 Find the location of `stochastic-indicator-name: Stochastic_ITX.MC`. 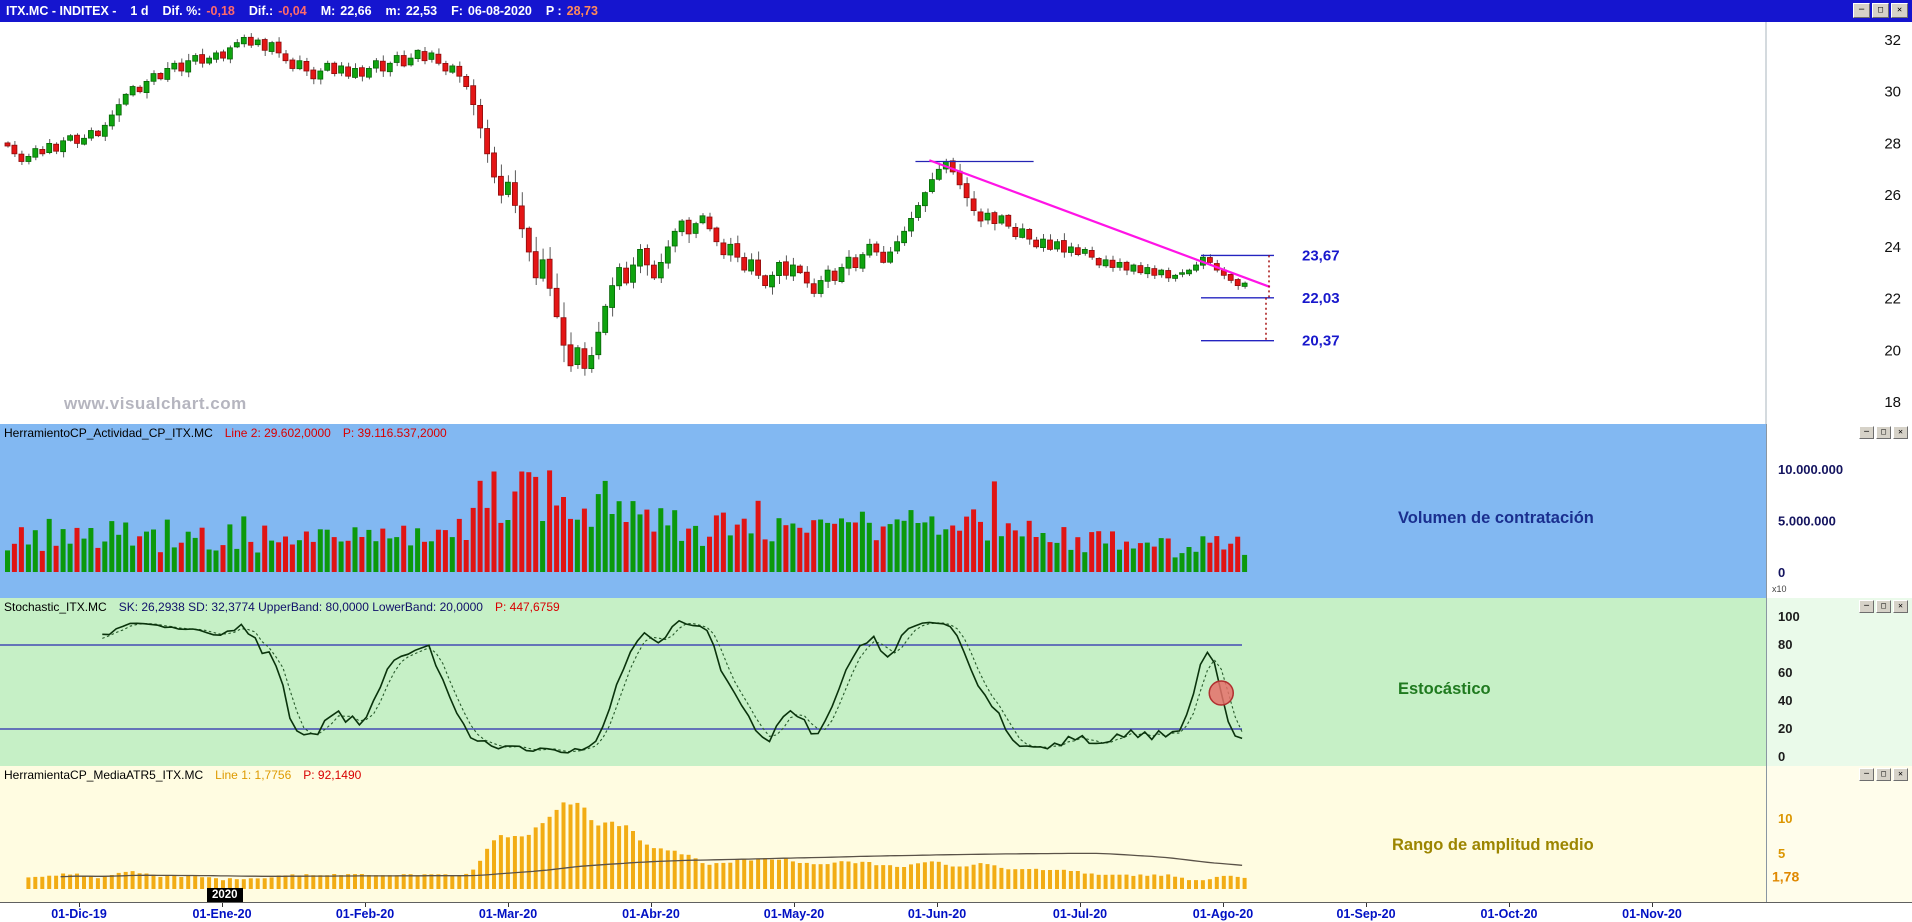

stochastic-indicator-name: Stochastic_ITX.MC is located at coordinates (55, 607).